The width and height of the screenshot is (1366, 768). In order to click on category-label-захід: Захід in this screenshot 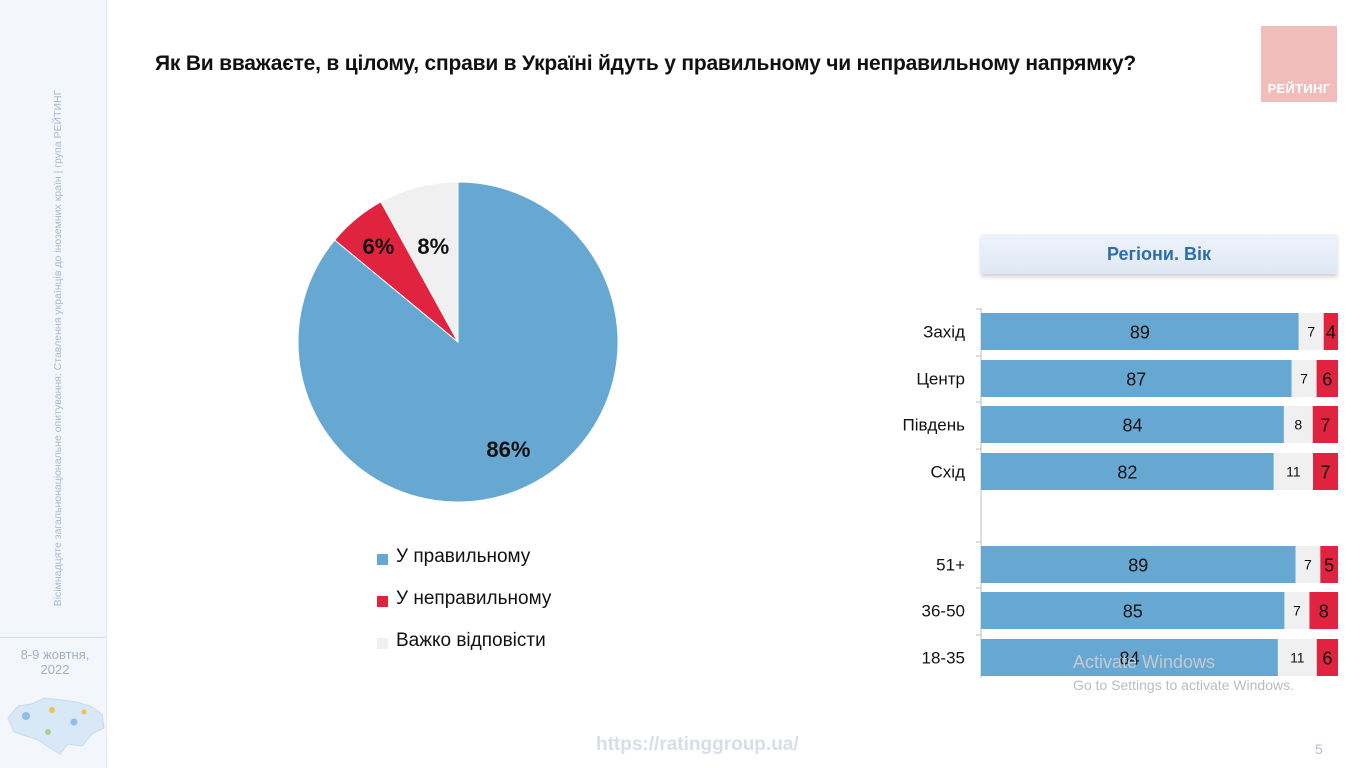, I will do `click(944, 332)`.